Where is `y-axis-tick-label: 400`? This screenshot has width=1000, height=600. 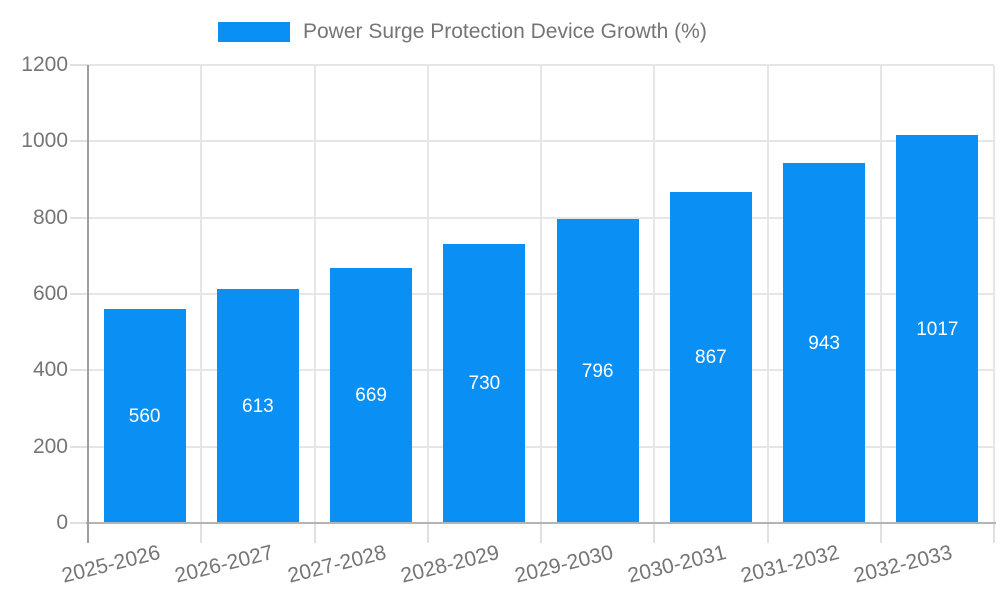 y-axis-tick-label: 400 is located at coordinates (50, 370).